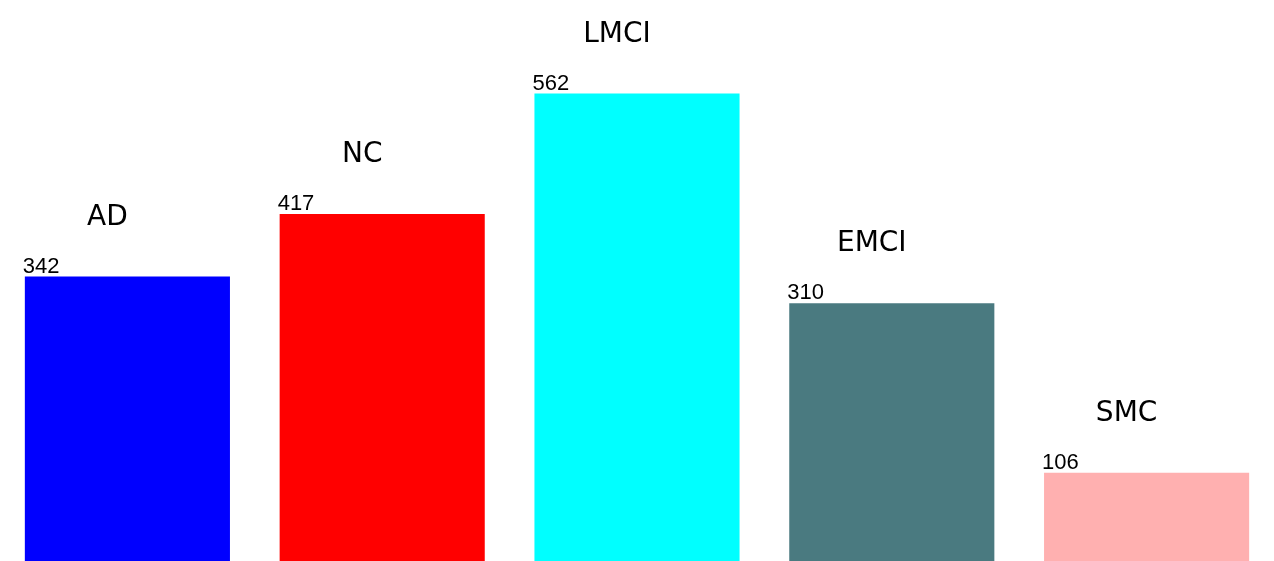 Image resolution: width=1274 pixels, height=561 pixels. I want to click on x-tick-label: LMCI, so click(617, 32).